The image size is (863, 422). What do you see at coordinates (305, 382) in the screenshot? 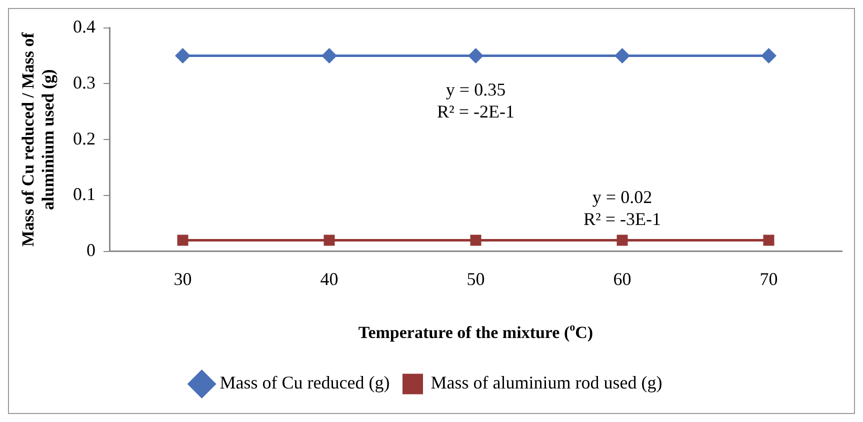
I see `legend-label: Mass of Cu reduced (g)` at bounding box center [305, 382].